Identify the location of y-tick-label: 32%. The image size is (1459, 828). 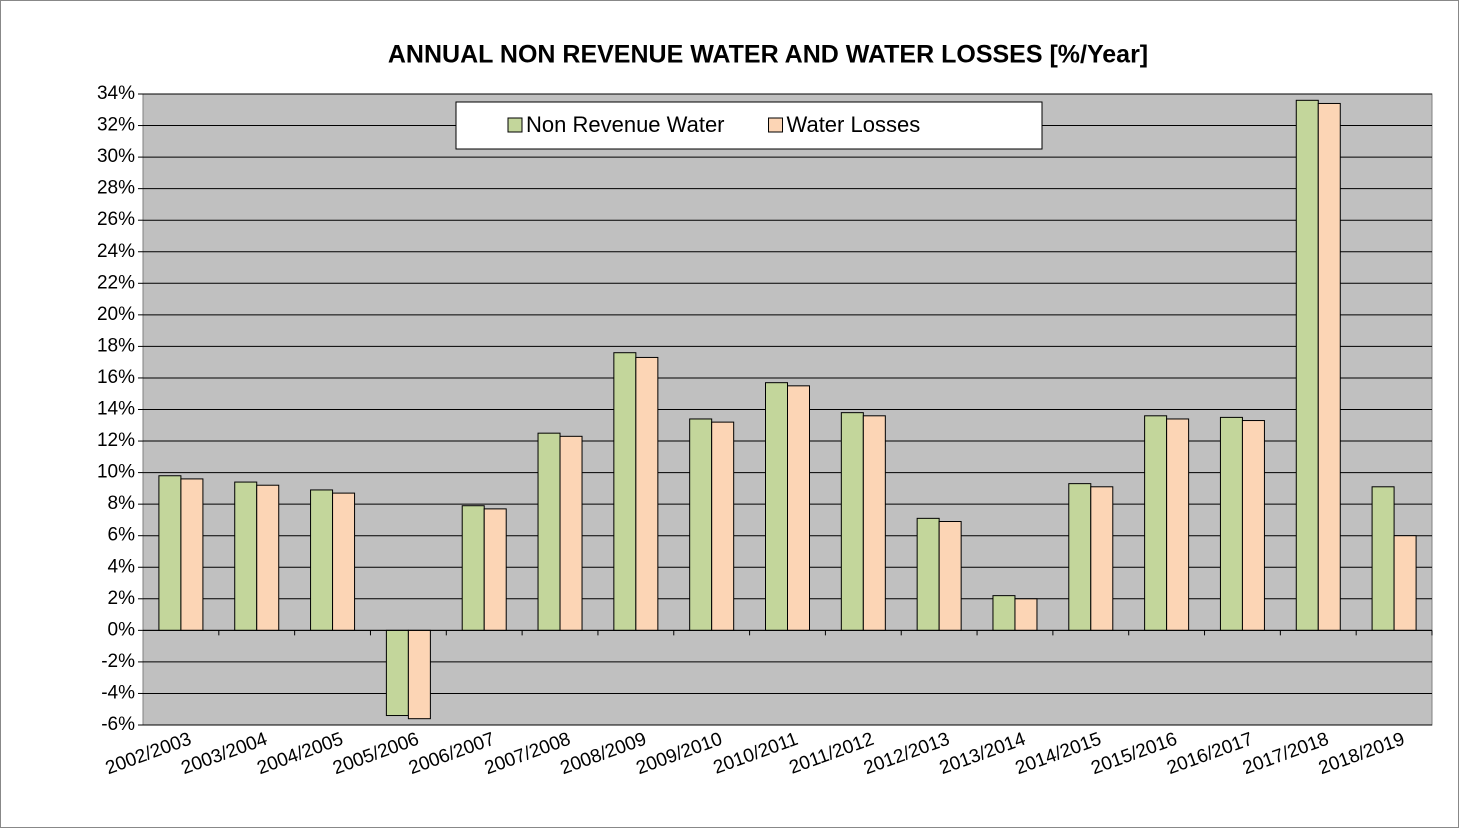
(116, 125).